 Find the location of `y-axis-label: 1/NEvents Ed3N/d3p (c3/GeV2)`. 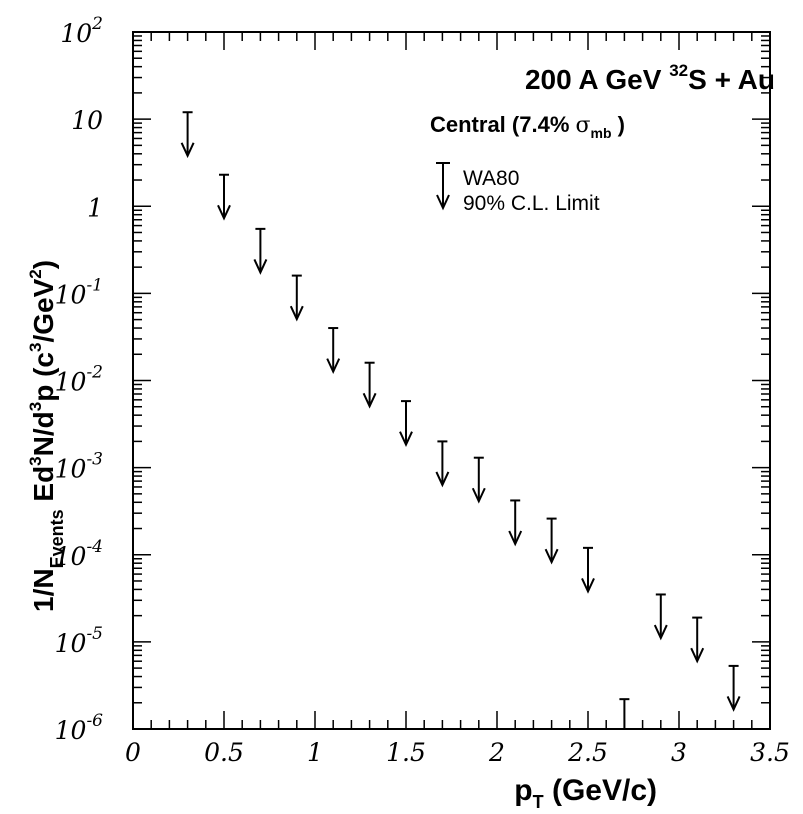

y-axis-label: 1/NEvents Ed3N/d3p (c3/GeV2) is located at coordinates (46, 436).